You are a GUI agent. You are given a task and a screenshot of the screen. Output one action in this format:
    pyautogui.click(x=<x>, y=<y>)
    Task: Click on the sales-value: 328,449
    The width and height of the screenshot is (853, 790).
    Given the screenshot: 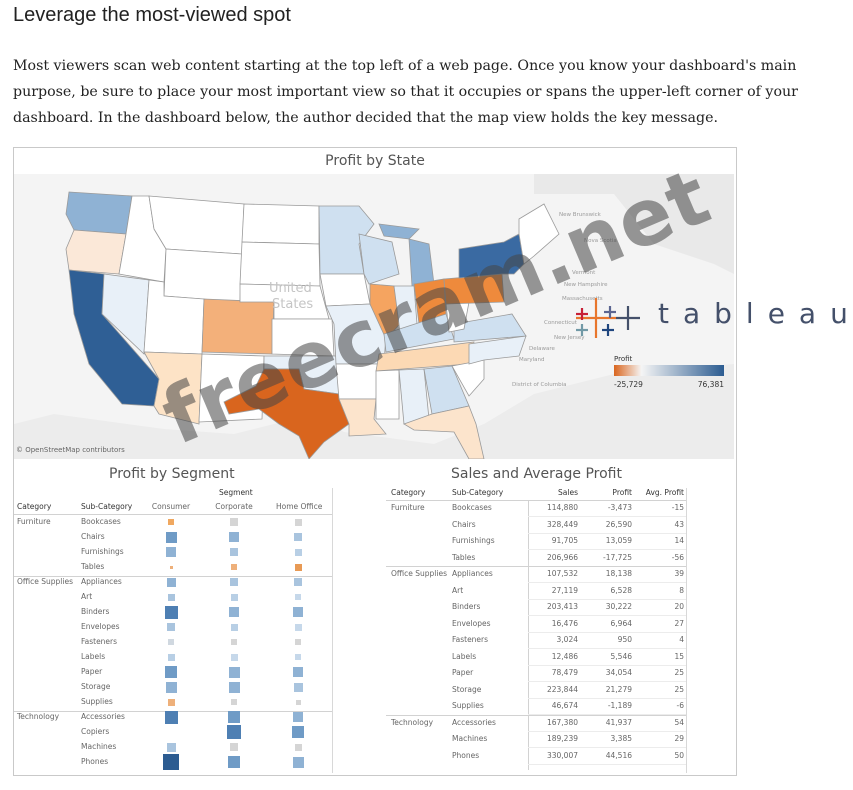 What is the action you would take?
    pyautogui.click(x=562, y=524)
    